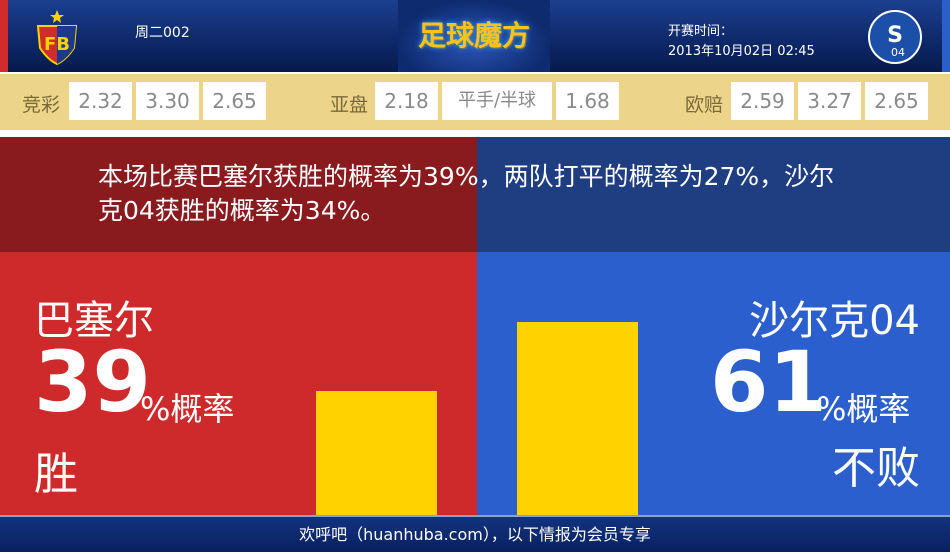  What do you see at coordinates (406, 101) in the screenshot?
I see `odds-value: 2.18` at bounding box center [406, 101].